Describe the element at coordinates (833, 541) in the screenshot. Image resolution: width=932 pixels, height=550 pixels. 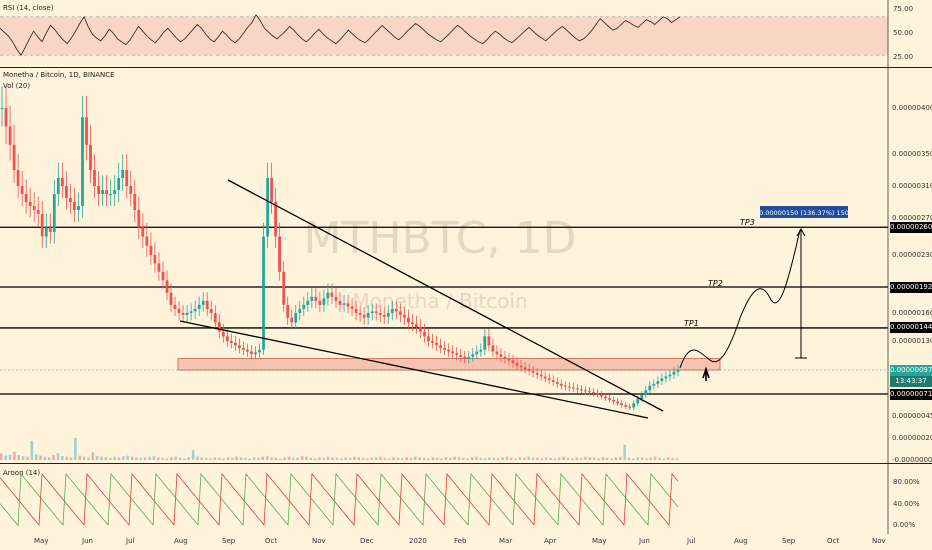
I see `time-axis-label: Oct` at that location.